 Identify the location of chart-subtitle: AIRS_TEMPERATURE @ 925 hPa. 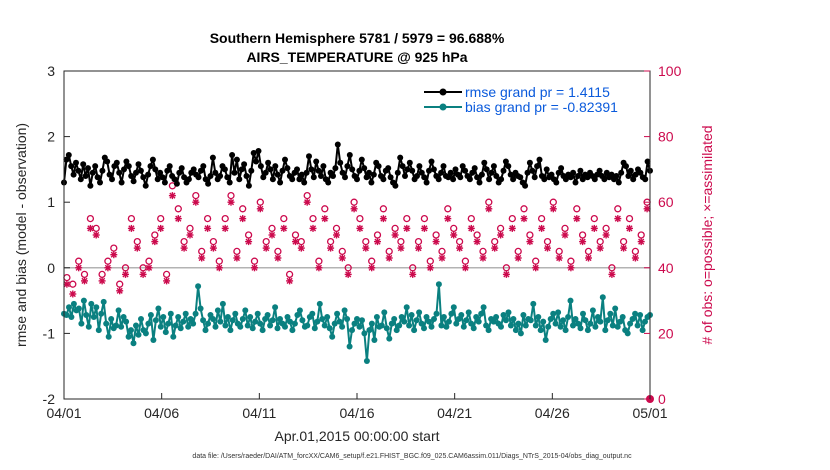
(356, 57).